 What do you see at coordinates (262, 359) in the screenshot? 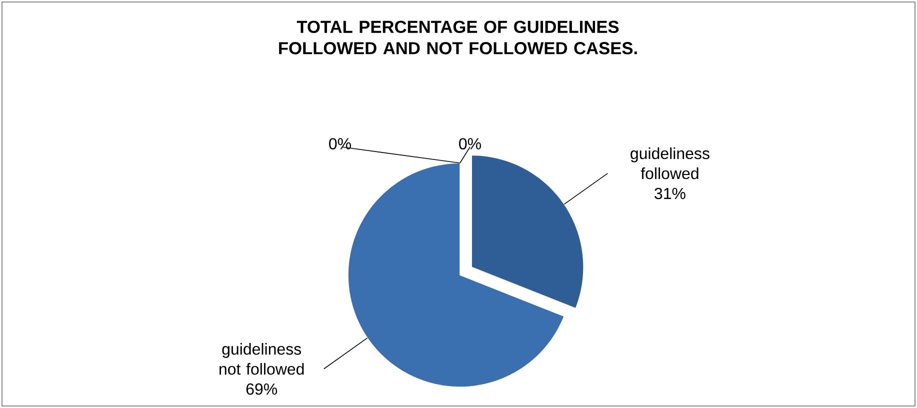
I see `slice-label: guideliness not followed` at bounding box center [262, 359].